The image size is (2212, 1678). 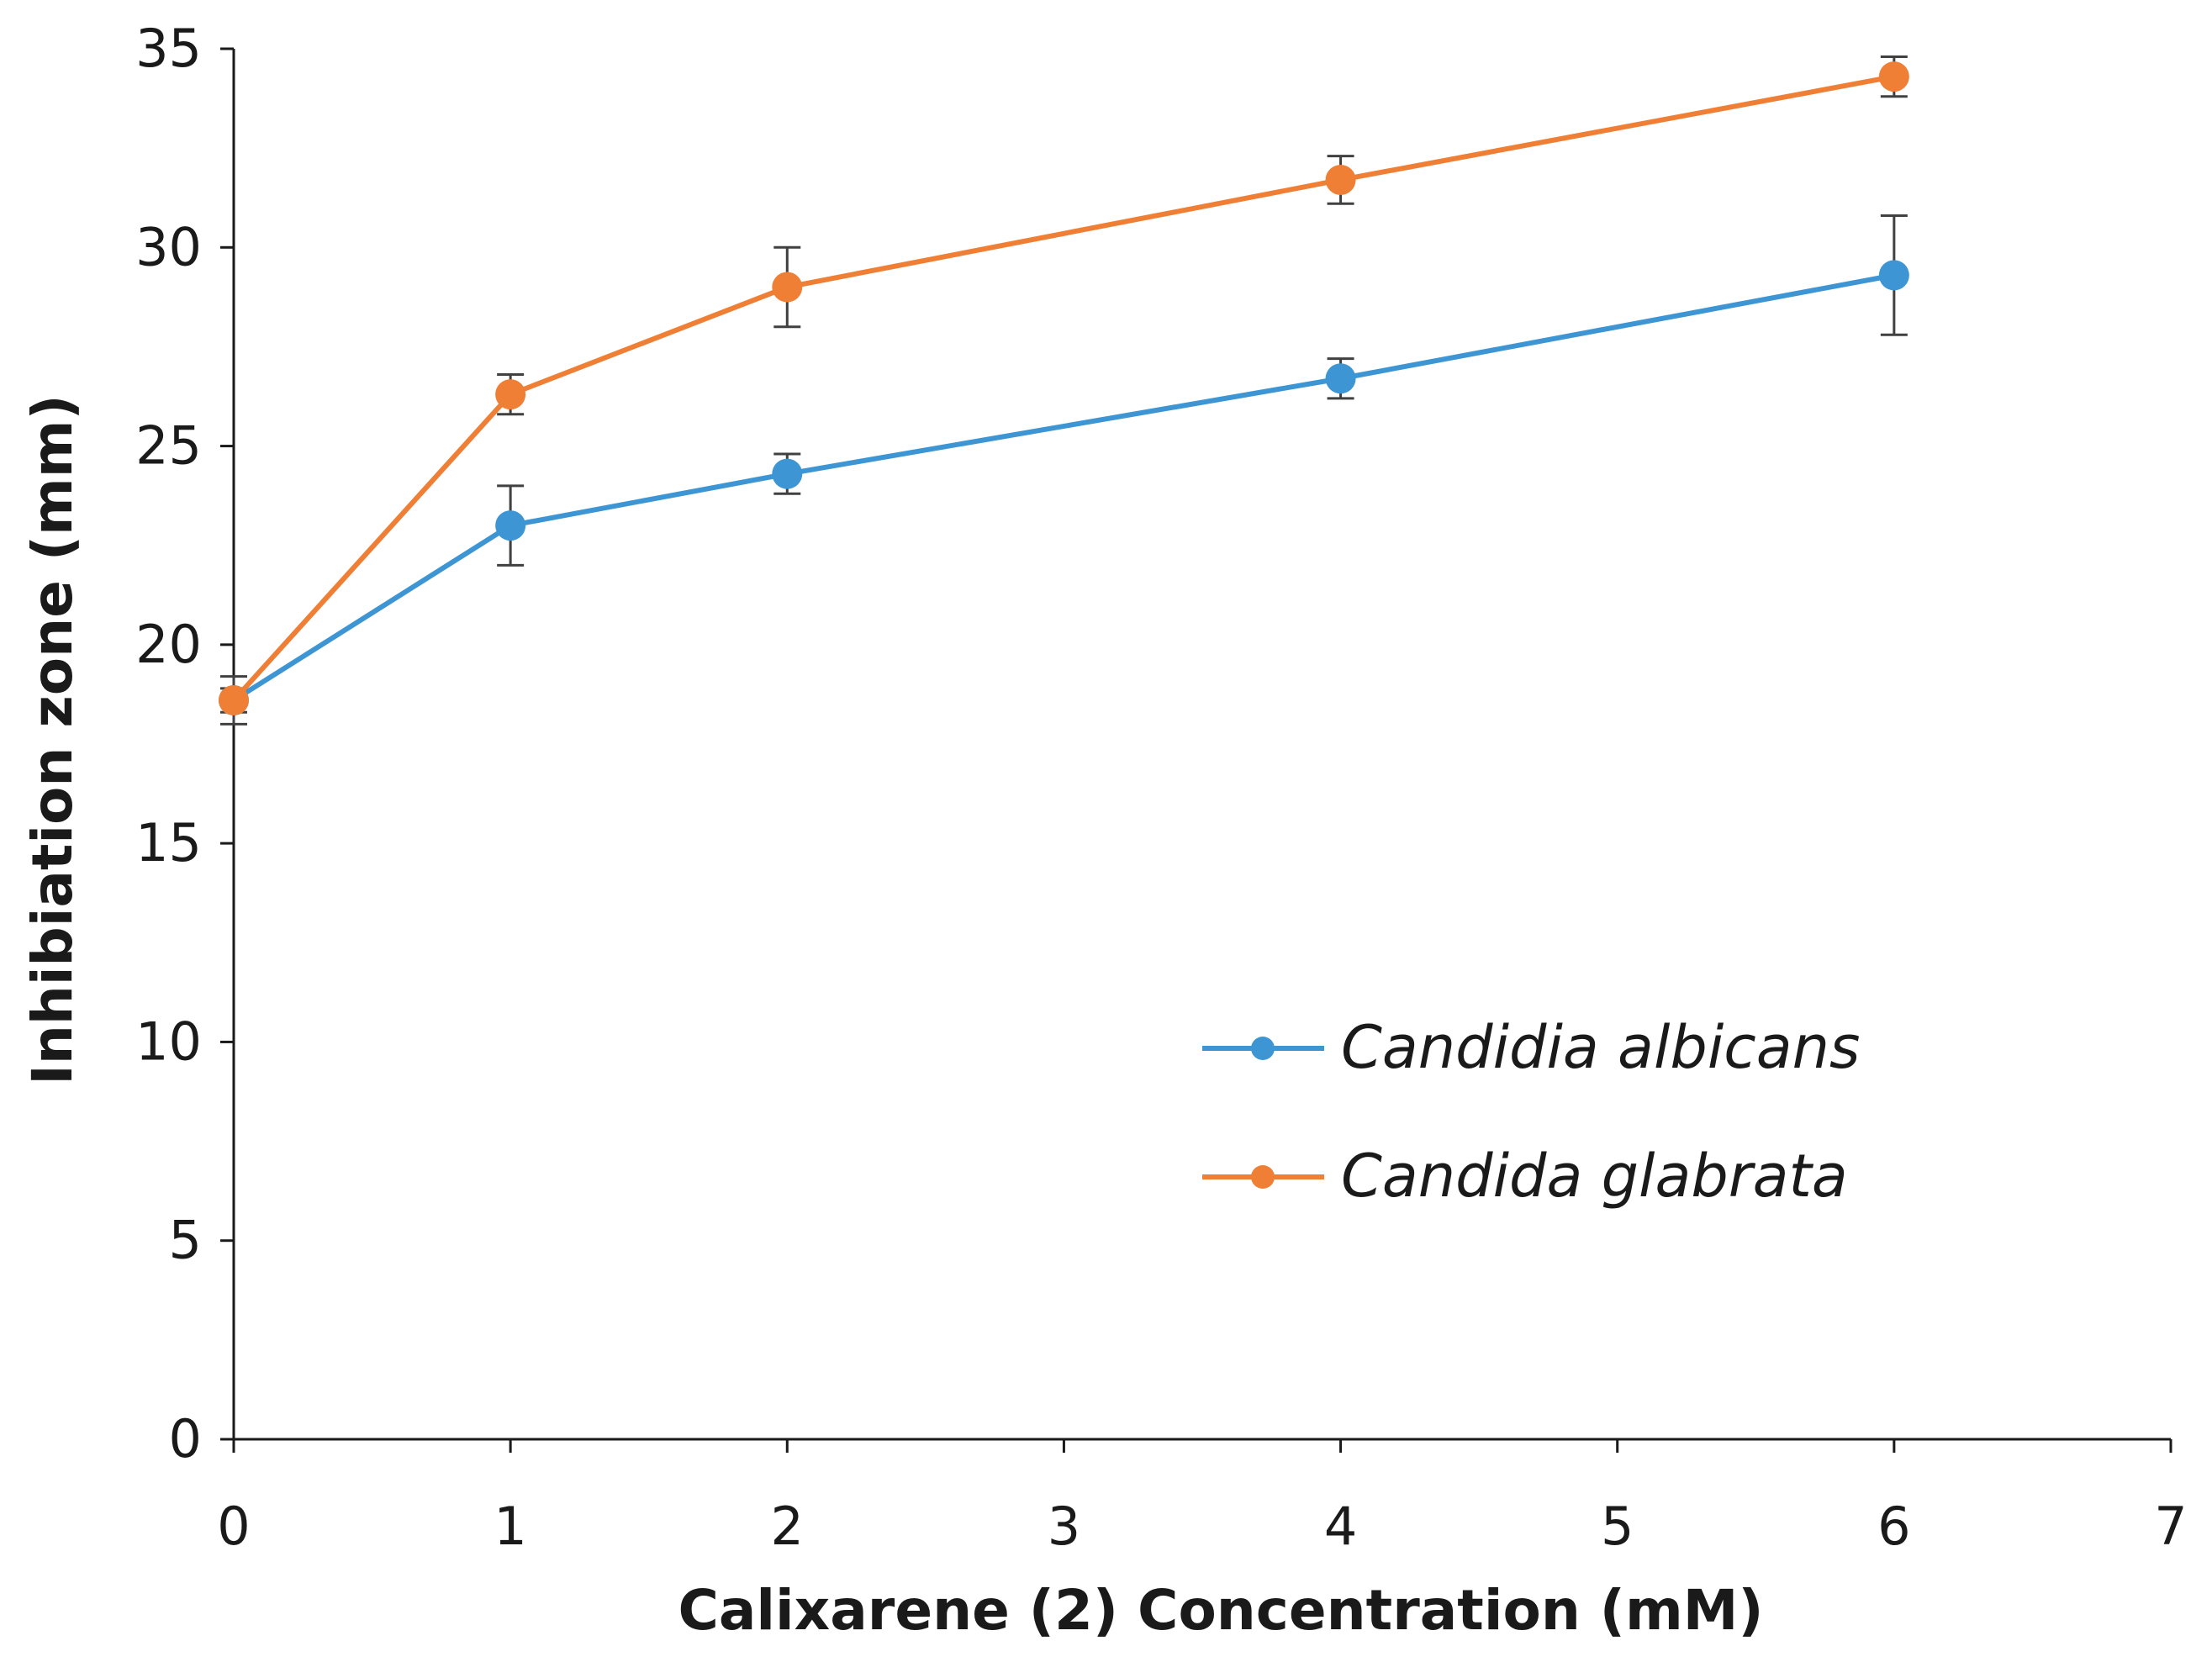 What do you see at coordinates (168, 842) in the screenshot?
I see `y-tick-label: 15` at bounding box center [168, 842].